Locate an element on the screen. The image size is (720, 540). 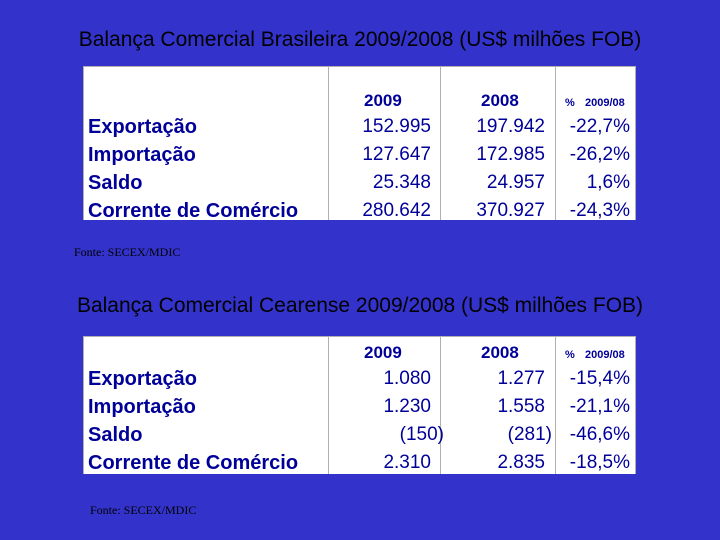
cell-percent: 1,6% is located at coordinates (608, 182).